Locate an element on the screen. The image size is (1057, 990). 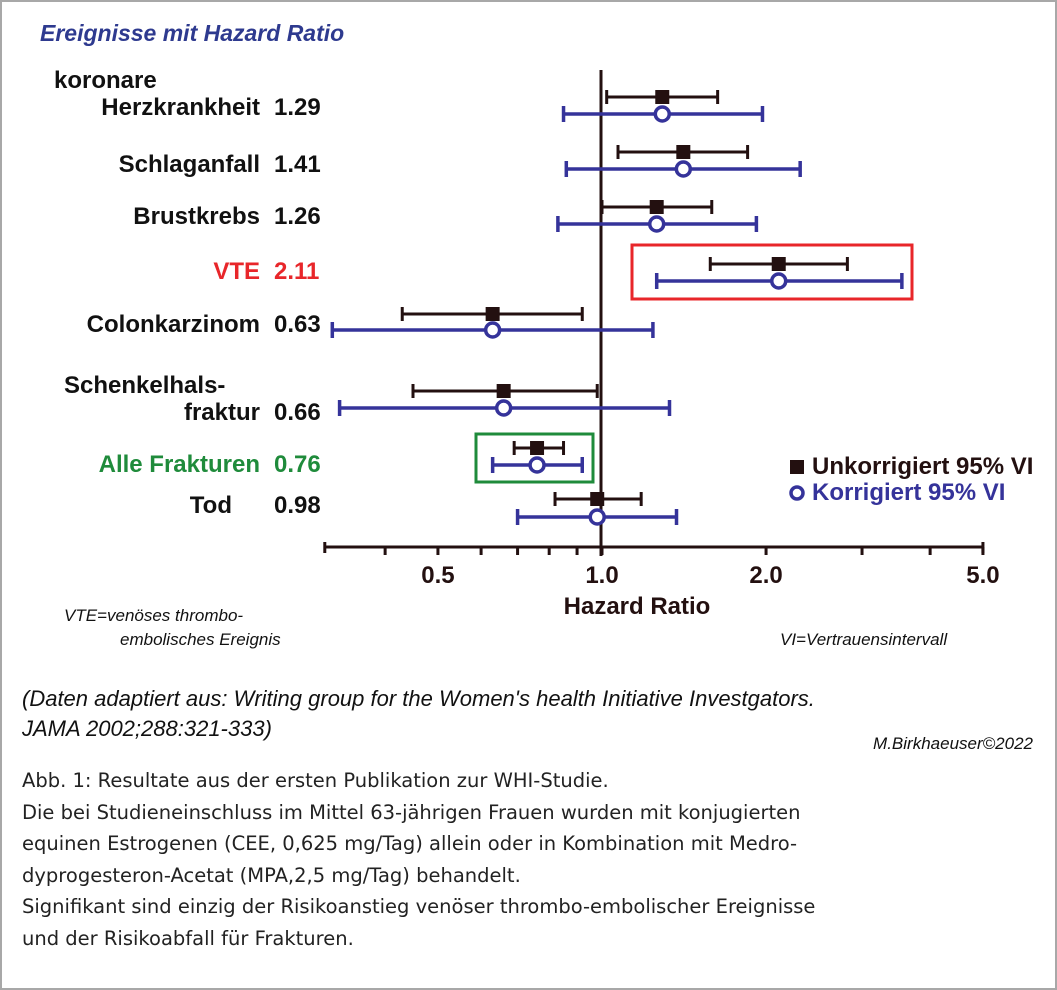
vte-note-line2: embolisches Ereignis is located at coordinates (200, 639).